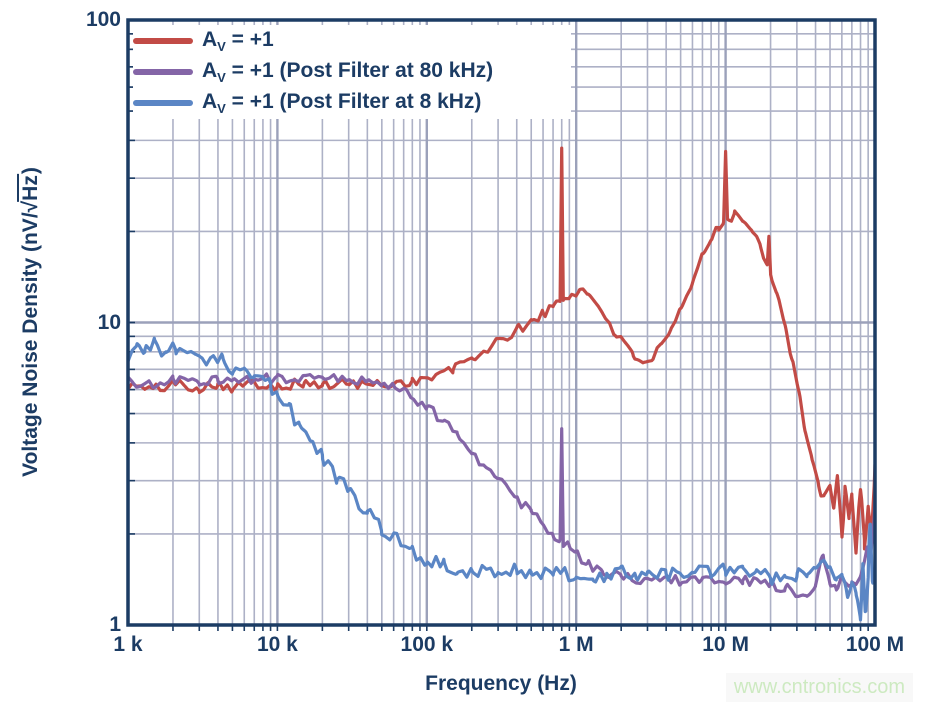  Describe the element at coordinates (348, 72) in the screenshot. I see `legend-label: AV = +1 (Post Filter at 80 kHz)` at that location.